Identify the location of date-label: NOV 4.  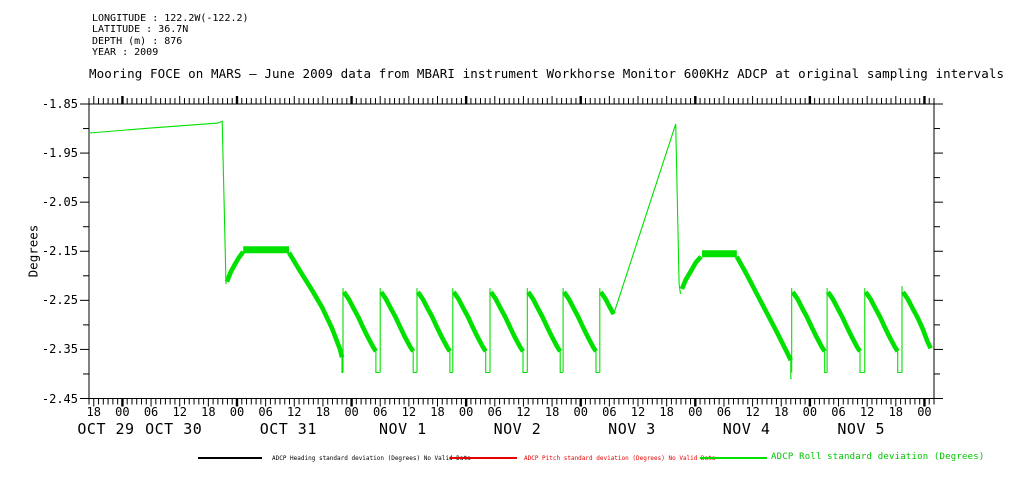
(746, 429).